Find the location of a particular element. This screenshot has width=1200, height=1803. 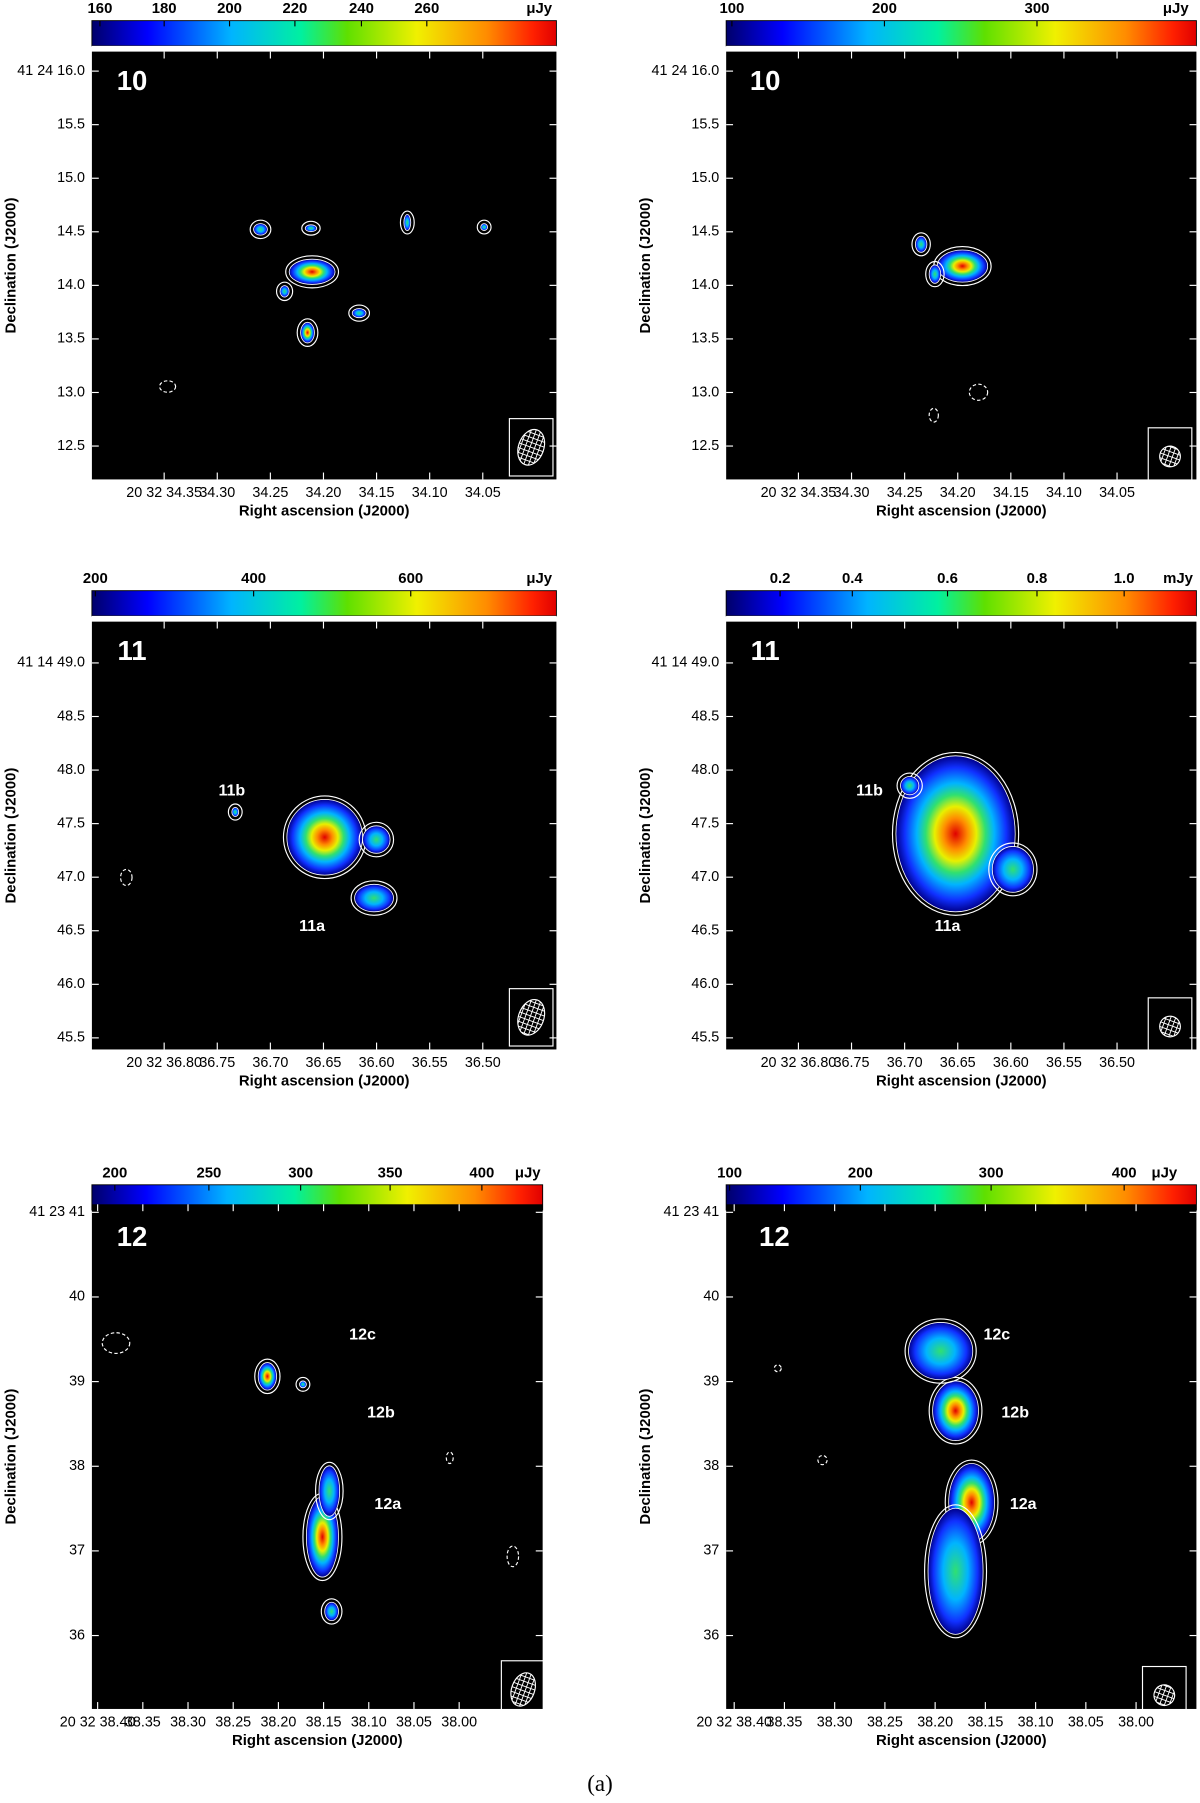

panel-number: 11 is located at coordinates (765, 650).